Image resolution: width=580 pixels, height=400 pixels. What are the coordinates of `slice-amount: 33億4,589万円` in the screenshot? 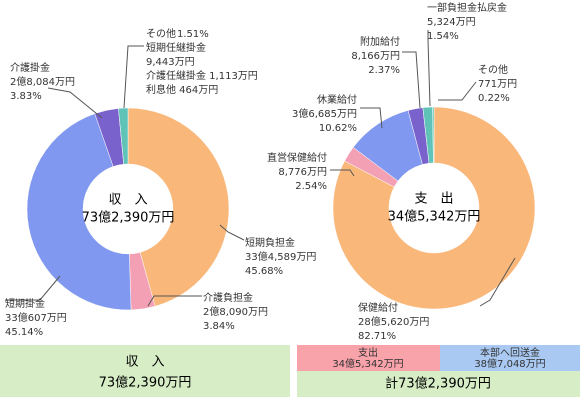 It's located at (280, 256).